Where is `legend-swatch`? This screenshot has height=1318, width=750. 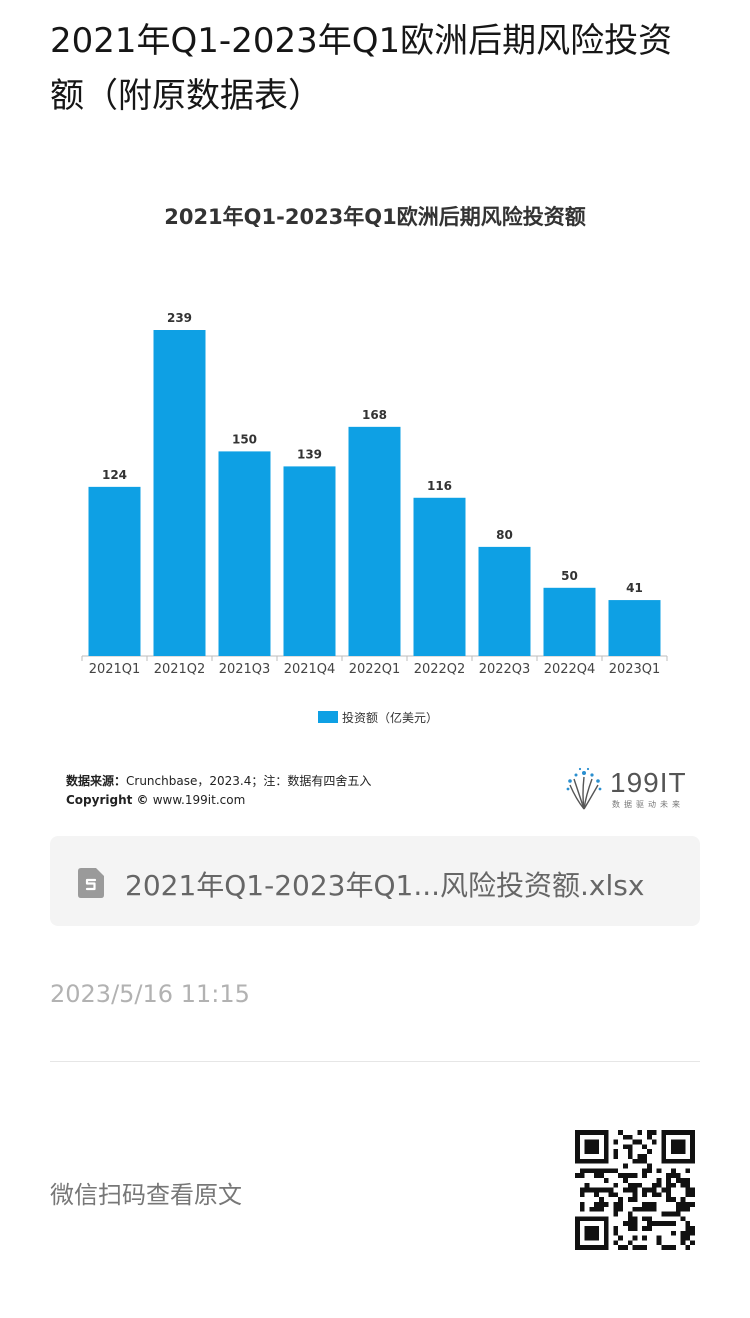 legend-swatch is located at coordinates (328, 717).